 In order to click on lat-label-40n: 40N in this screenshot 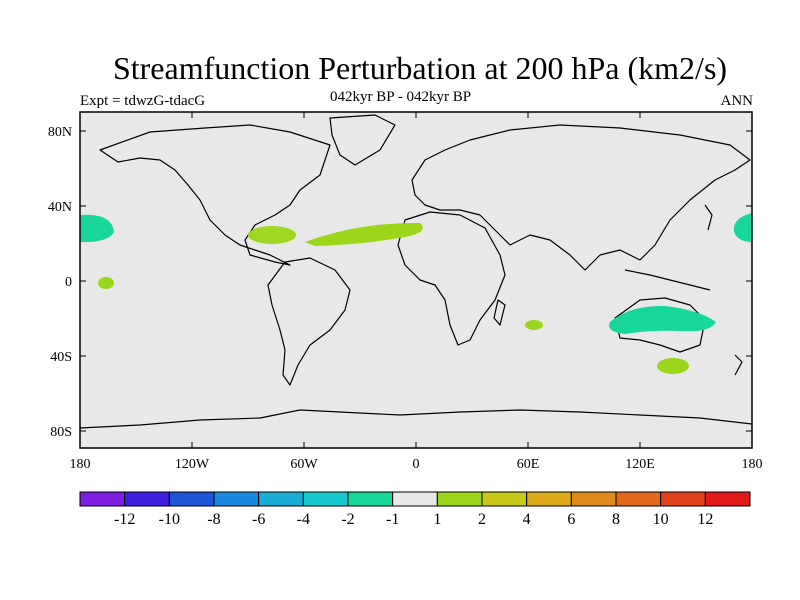, I will do `click(60, 207)`.